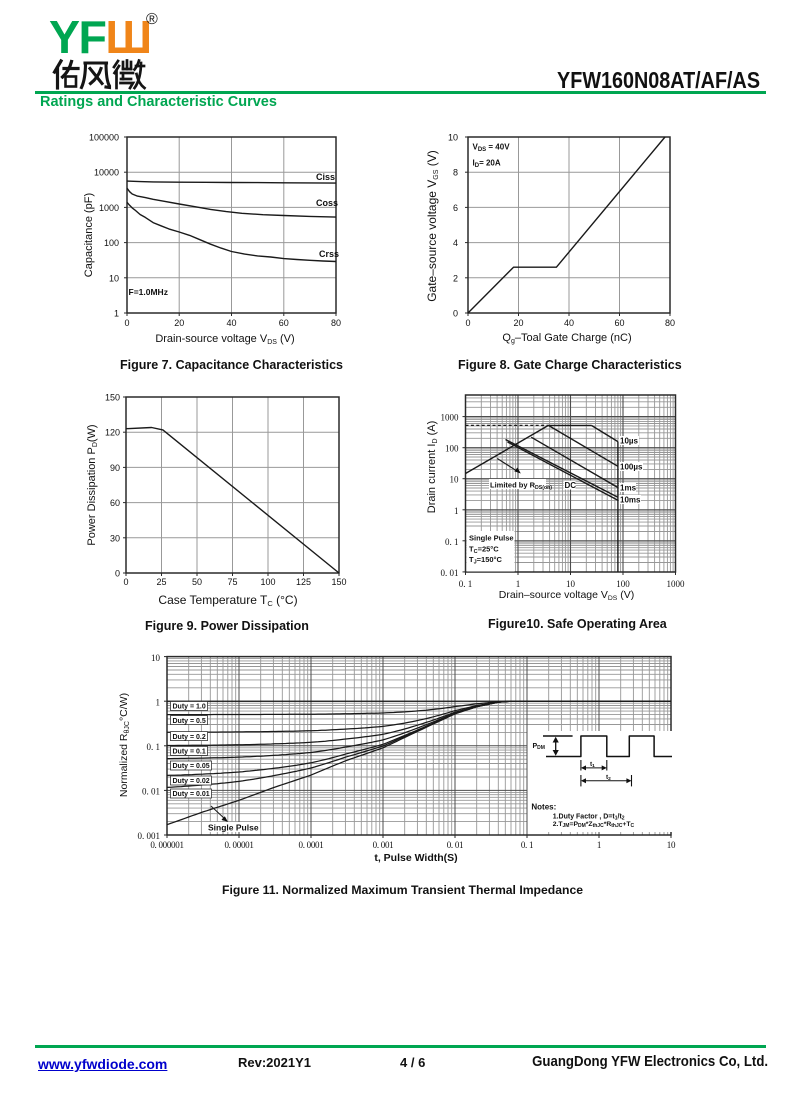 This screenshot has width=800, height=1104. I want to click on svg-text: 0. 00001, so click(238, 845).